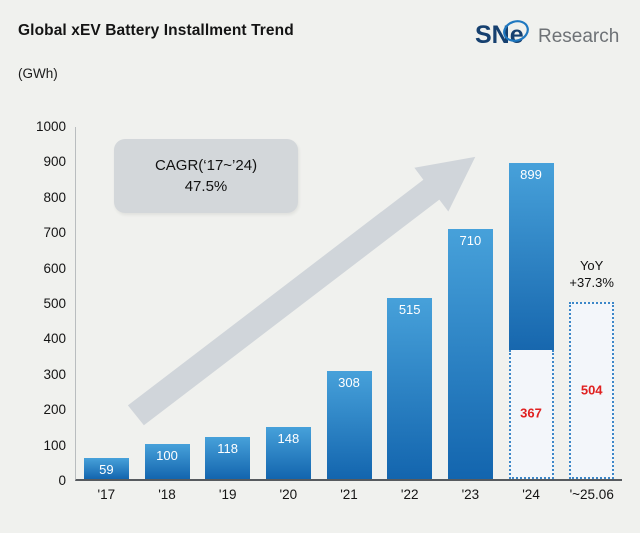 The image size is (640, 533). I want to click on x-axis-label: '22, so click(409, 494).